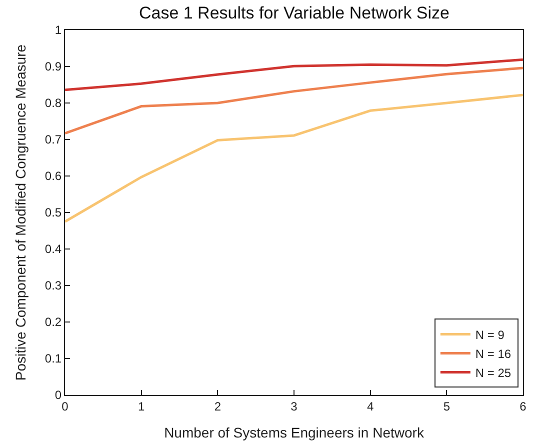 The width and height of the screenshot is (535, 446). What do you see at coordinates (53, 285) in the screenshot?
I see `y-tick-label: 0.3` at bounding box center [53, 285].